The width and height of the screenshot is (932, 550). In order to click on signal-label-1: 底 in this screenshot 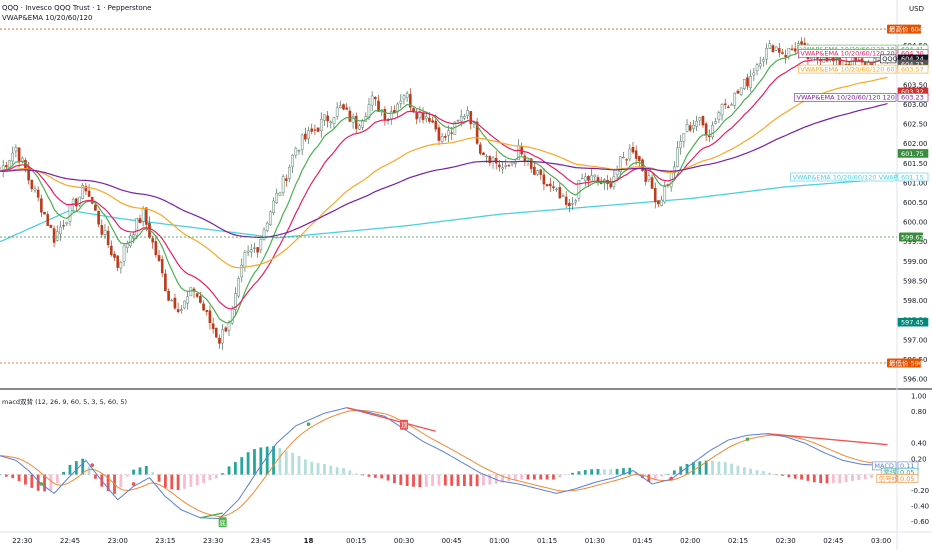, I will do `click(222, 522)`.